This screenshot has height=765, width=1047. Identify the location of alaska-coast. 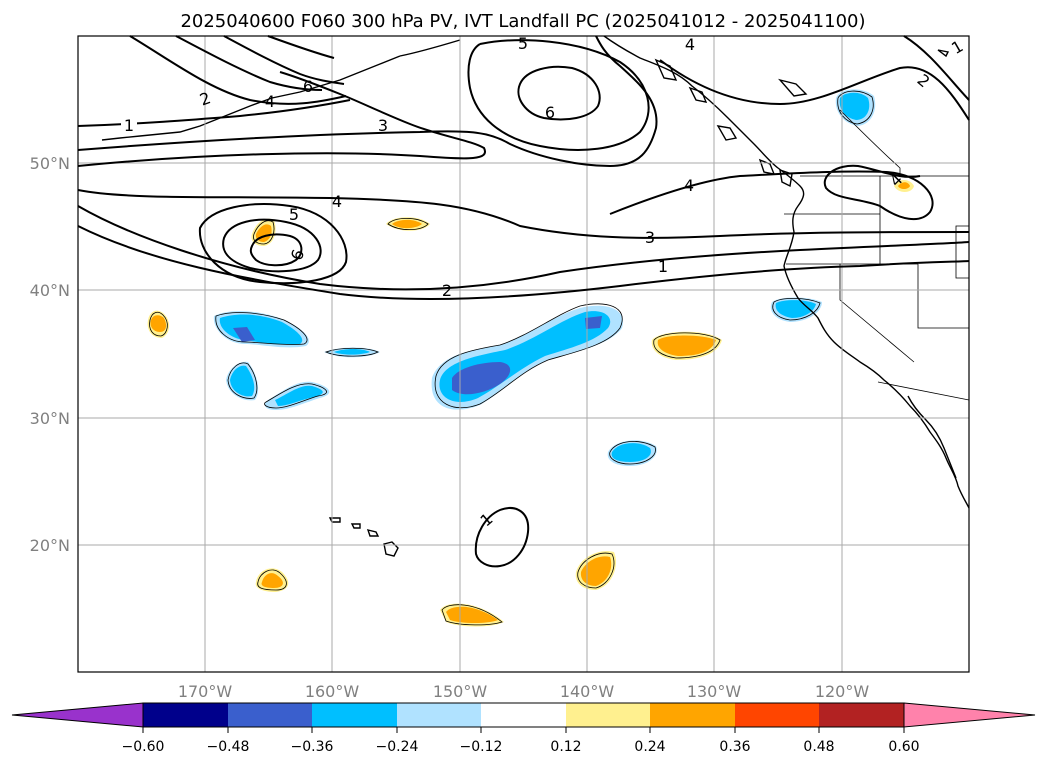
(430, 48).